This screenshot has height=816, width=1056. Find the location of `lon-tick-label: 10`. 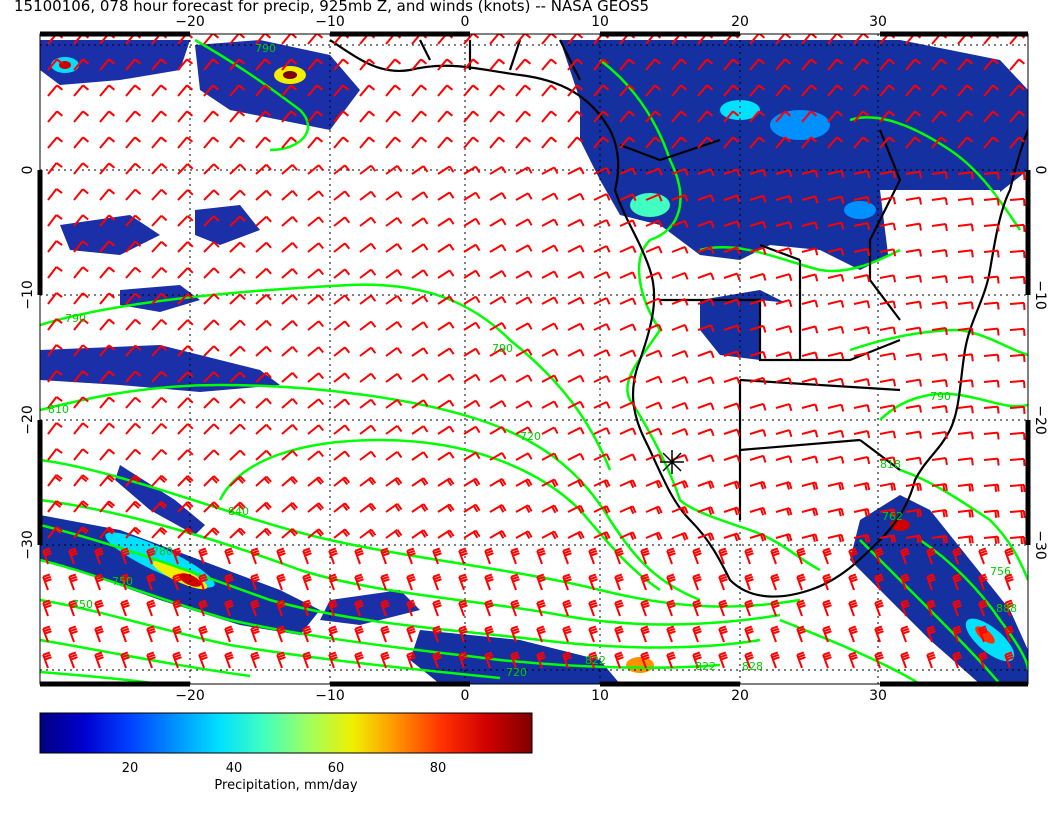

lon-tick-label: 10 is located at coordinates (600, 696).